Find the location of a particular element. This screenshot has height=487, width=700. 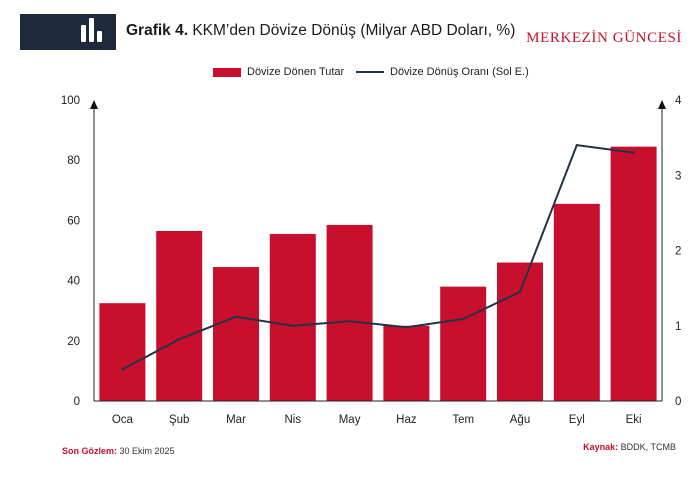

bar-May is located at coordinates (349, 312).